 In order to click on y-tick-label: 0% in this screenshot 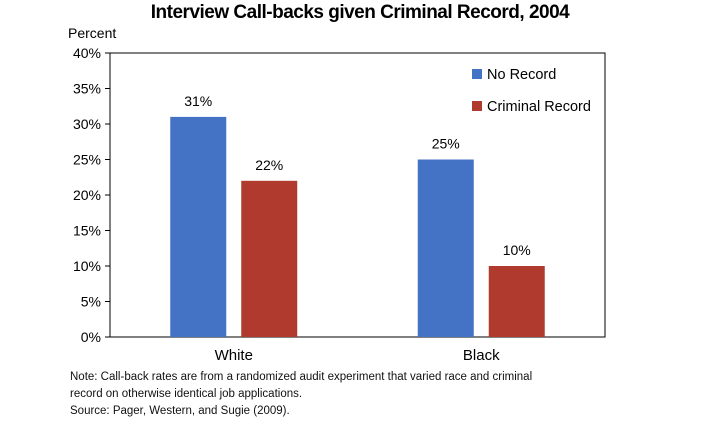, I will do `click(91, 337)`.